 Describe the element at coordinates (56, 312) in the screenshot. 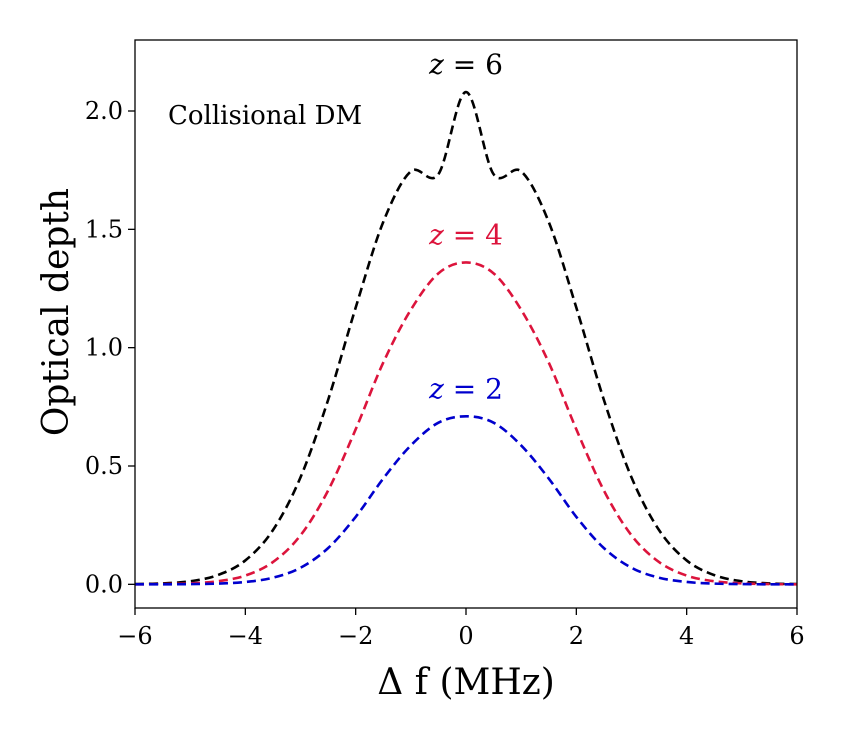

I see `y-axis-title: Optical depth` at that location.